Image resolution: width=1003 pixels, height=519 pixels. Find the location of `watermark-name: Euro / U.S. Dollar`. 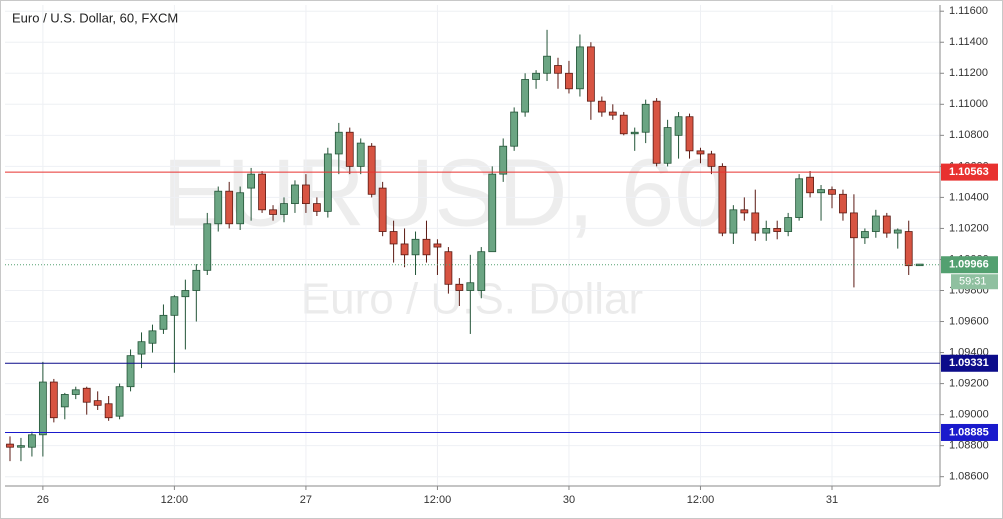

watermark-name: Euro / U.S. Dollar is located at coordinates (472, 299).